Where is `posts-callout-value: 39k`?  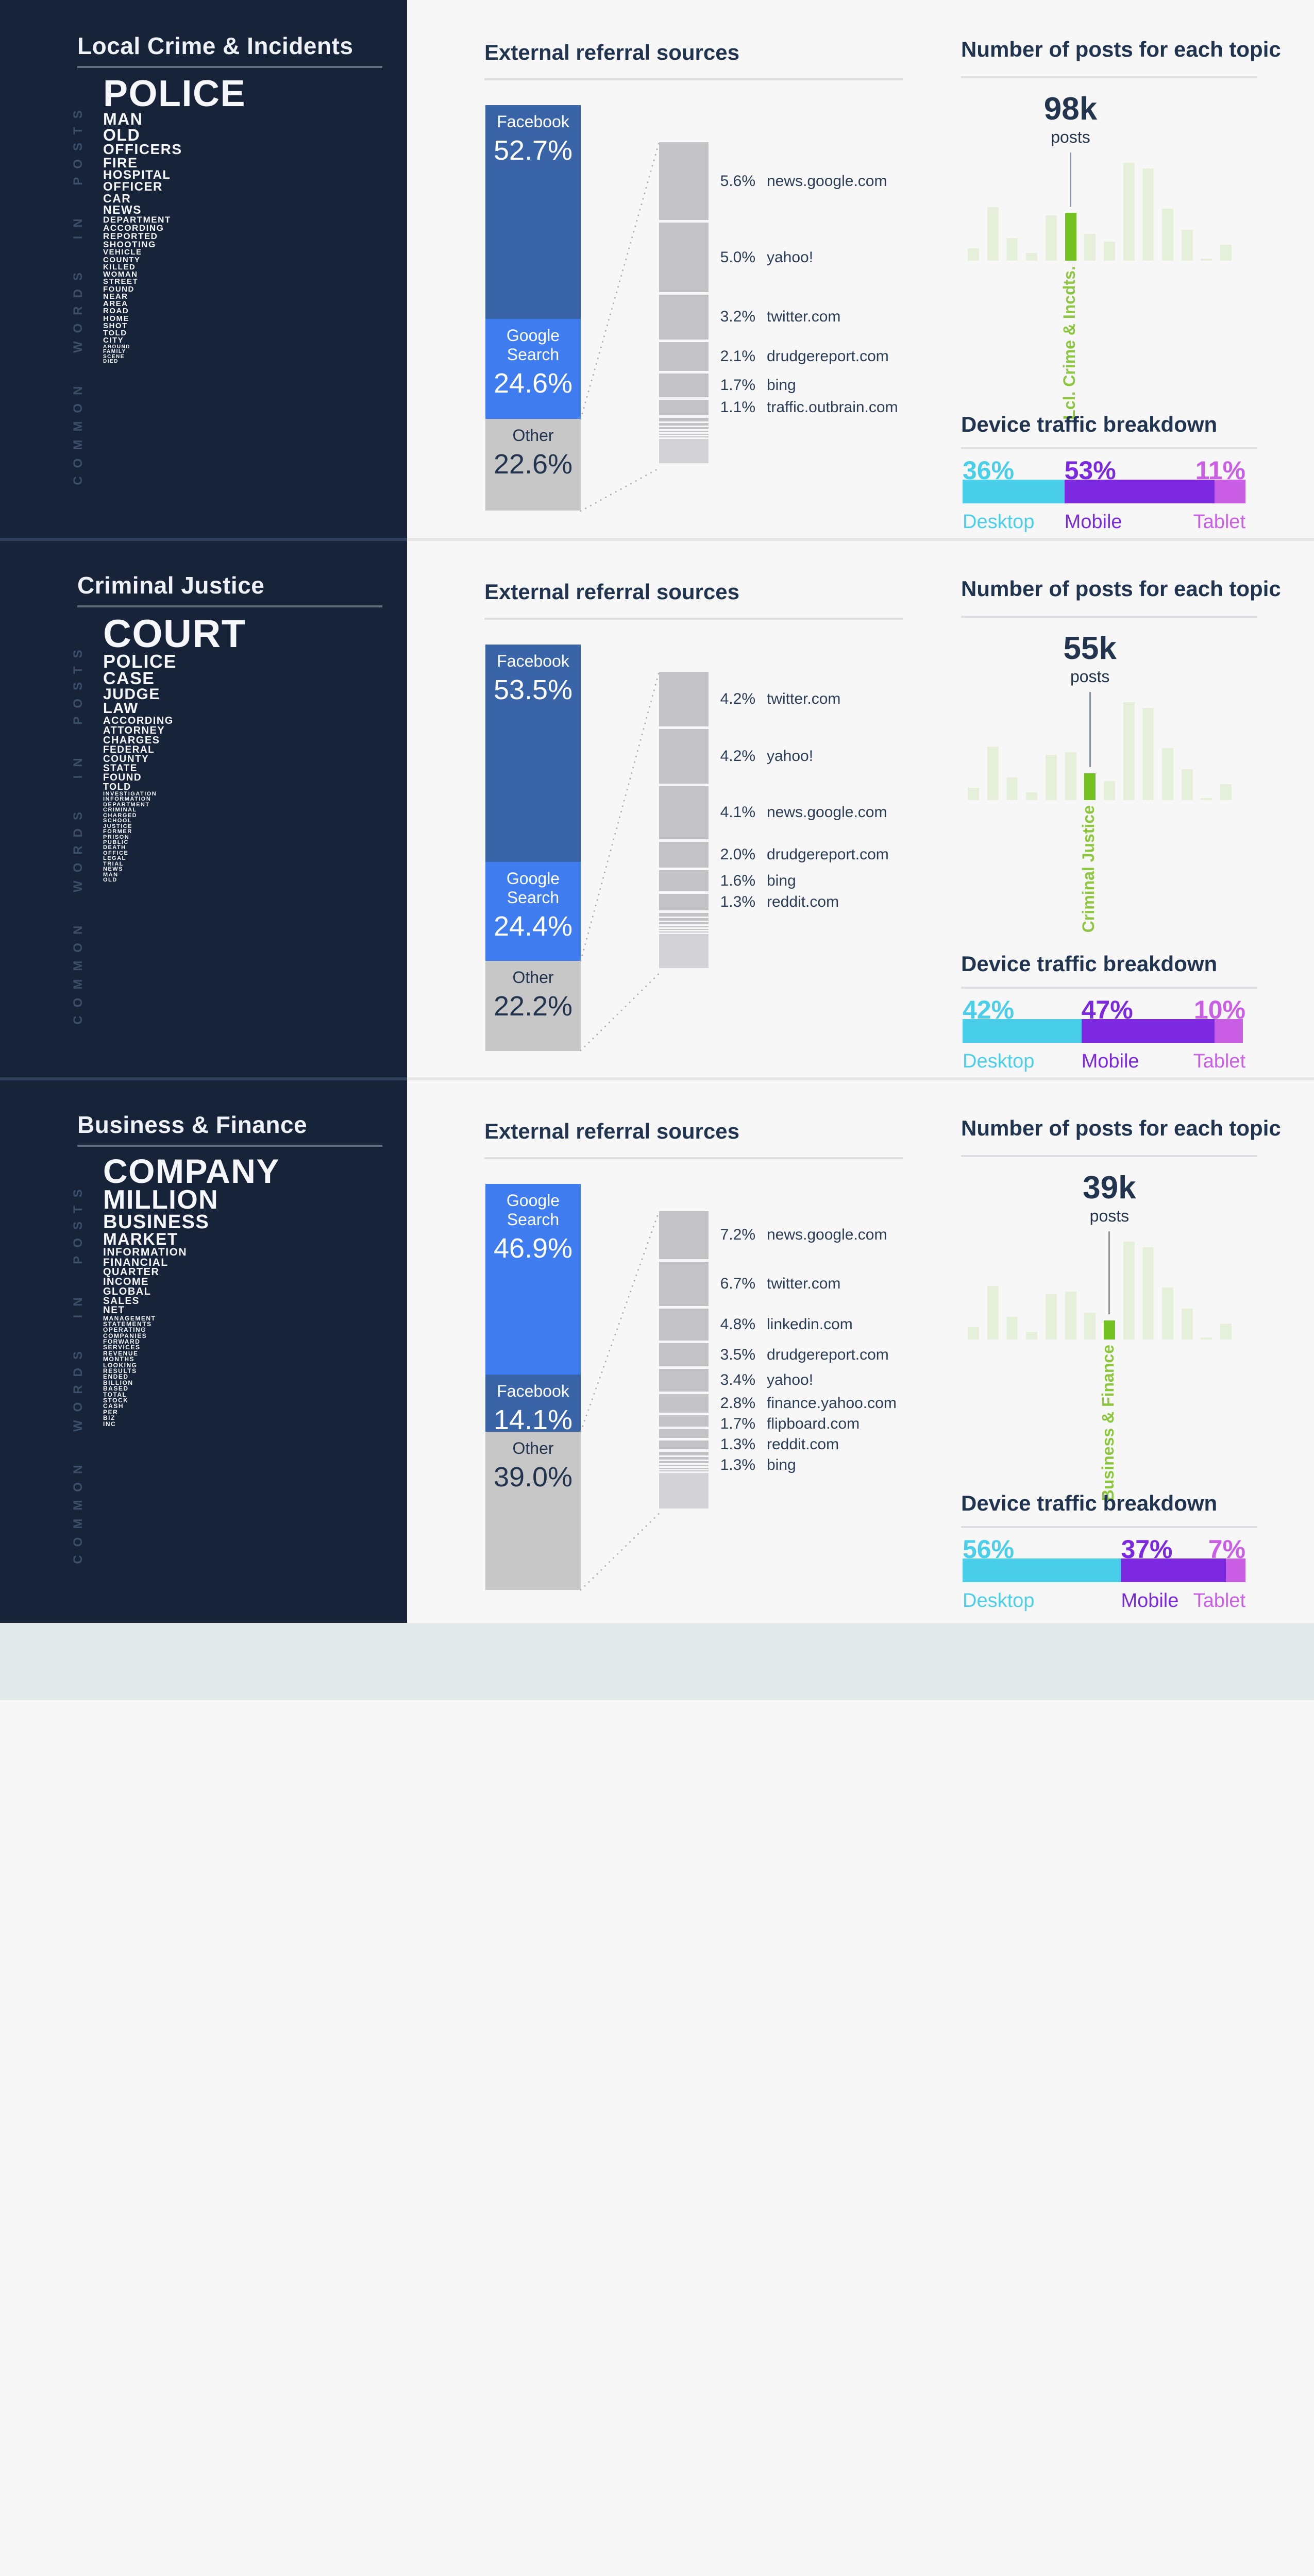 posts-callout-value: 39k is located at coordinates (1109, 1188).